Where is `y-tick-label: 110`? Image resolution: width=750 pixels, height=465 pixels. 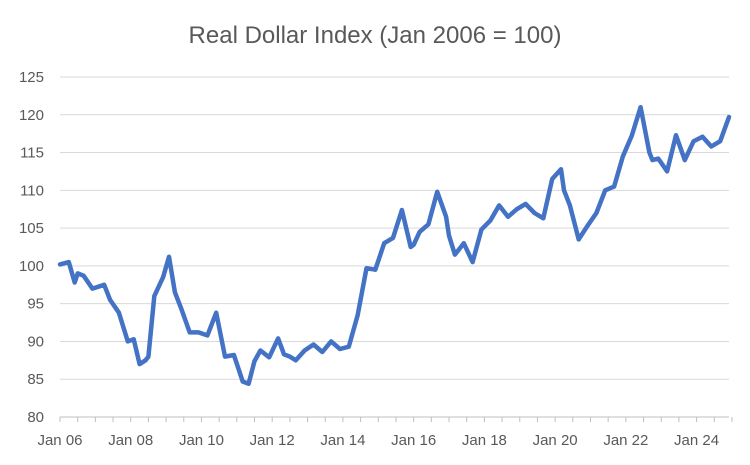
y-tick-label: 110 is located at coordinates (32, 190).